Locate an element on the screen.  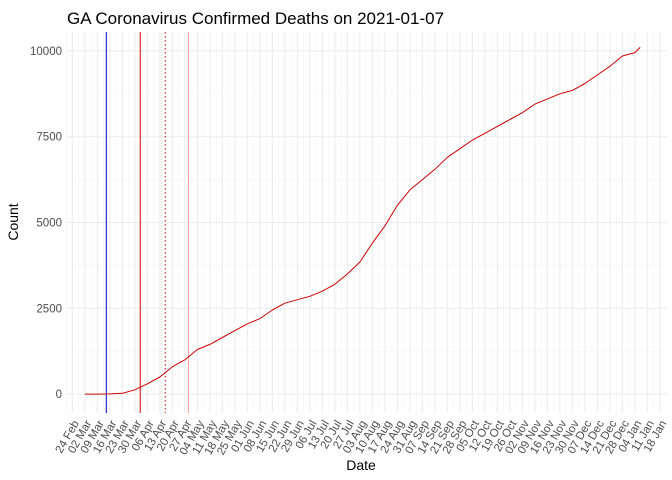
x-axis-label: Date is located at coordinates (361, 465).